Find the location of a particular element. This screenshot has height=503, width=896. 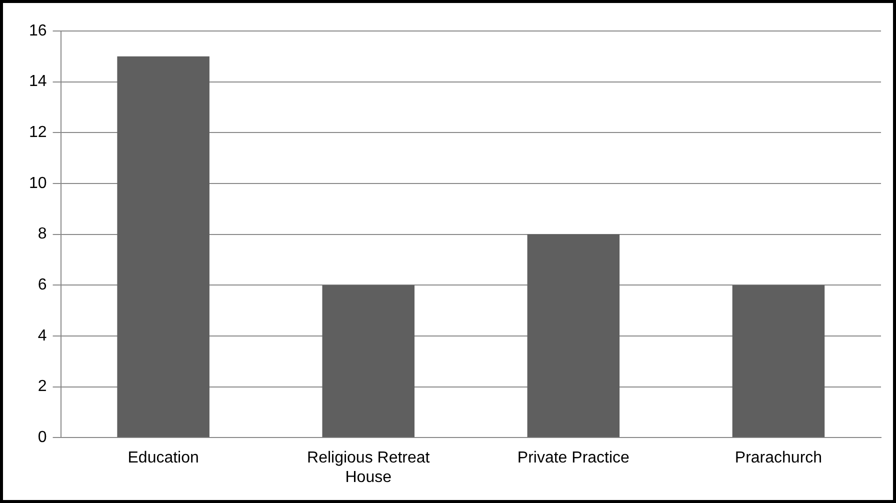

y-tick-label: 10 is located at coordinates (38, 183).